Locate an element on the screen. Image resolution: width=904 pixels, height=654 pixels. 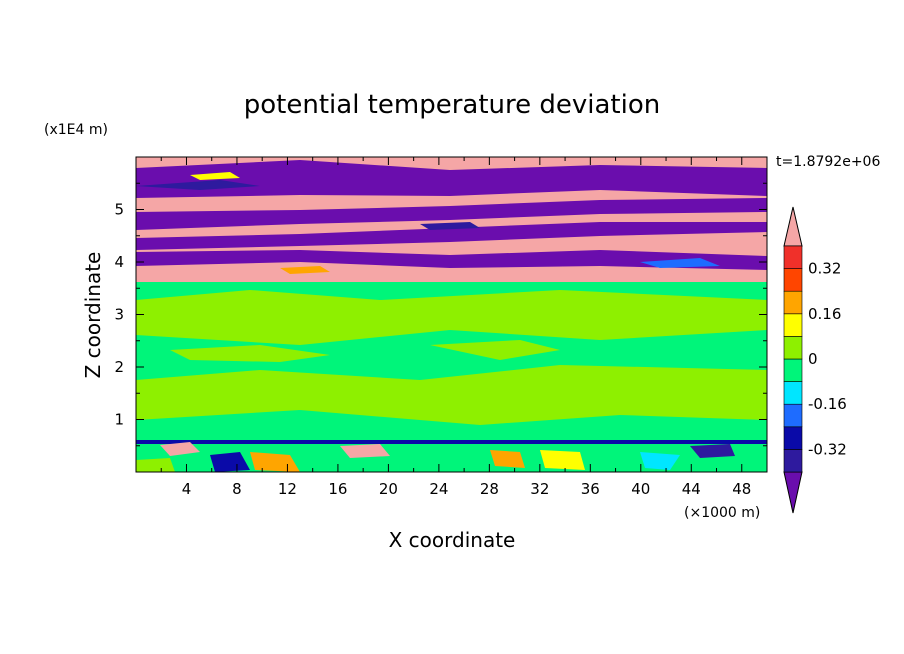
x-axis-label: X coordinate is located at coordinates (452, 540).